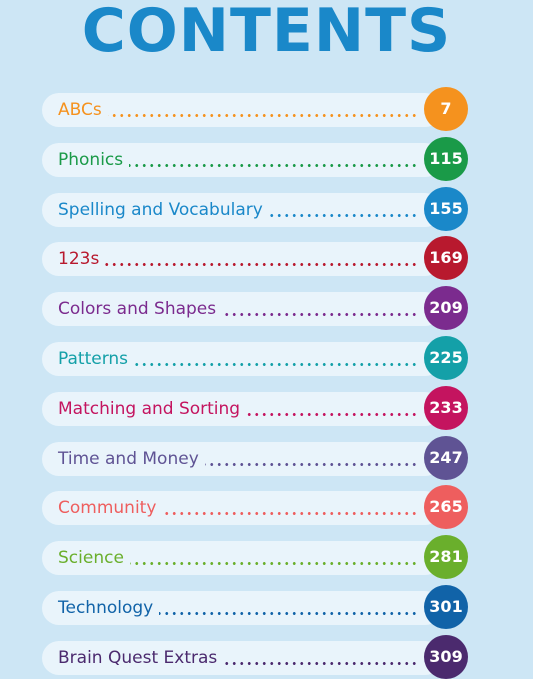 The height and width of the screenshot is (679, 533). I want to click on entry-label: Matching and Sorting, so click(152, 409).